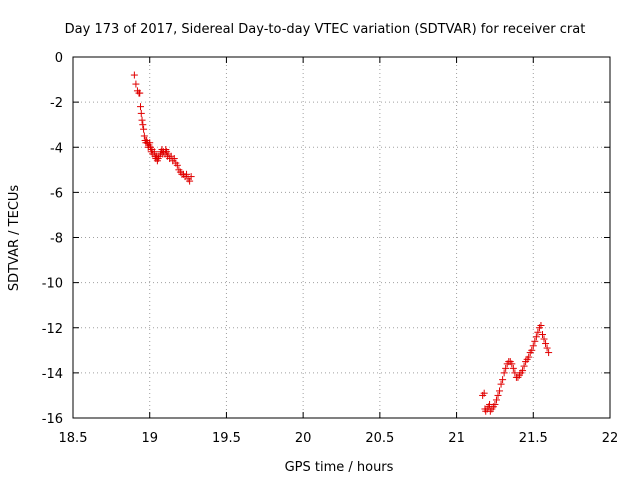 The height and width of the screenshot is (480, 640). Describe the element at coordinates (610, 438) in the screenshot. I see `x-tick-label: 22` at that location.